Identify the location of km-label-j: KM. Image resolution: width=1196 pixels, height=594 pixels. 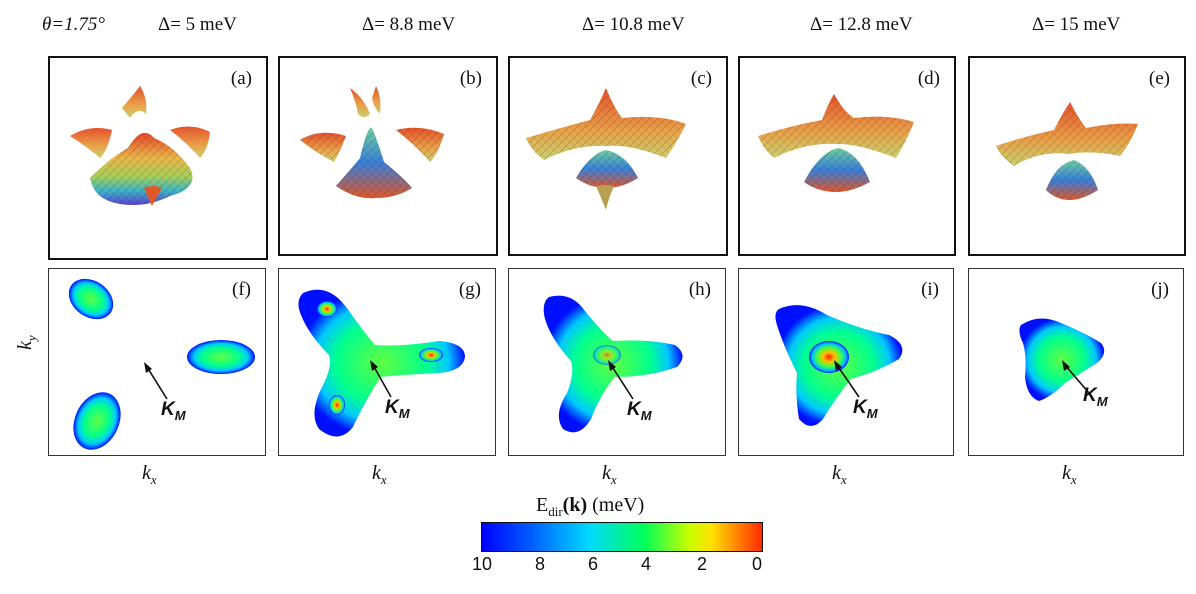
(1095, 397).